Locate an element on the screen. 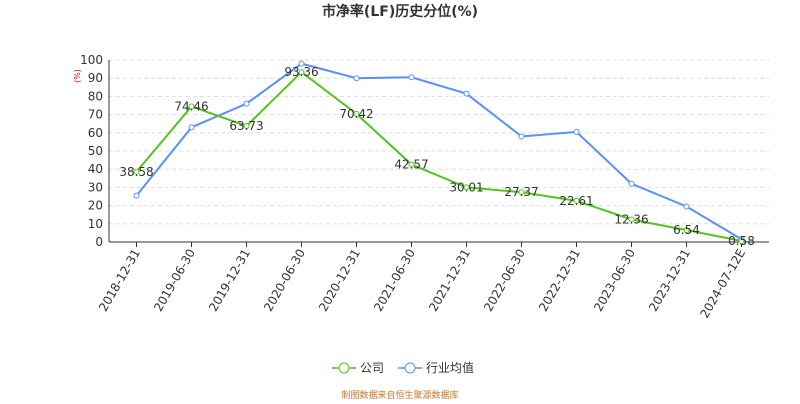 The width and height of the screenshot is (800, 404). y-tick-label: 60 is located at coordinates (95, 133).